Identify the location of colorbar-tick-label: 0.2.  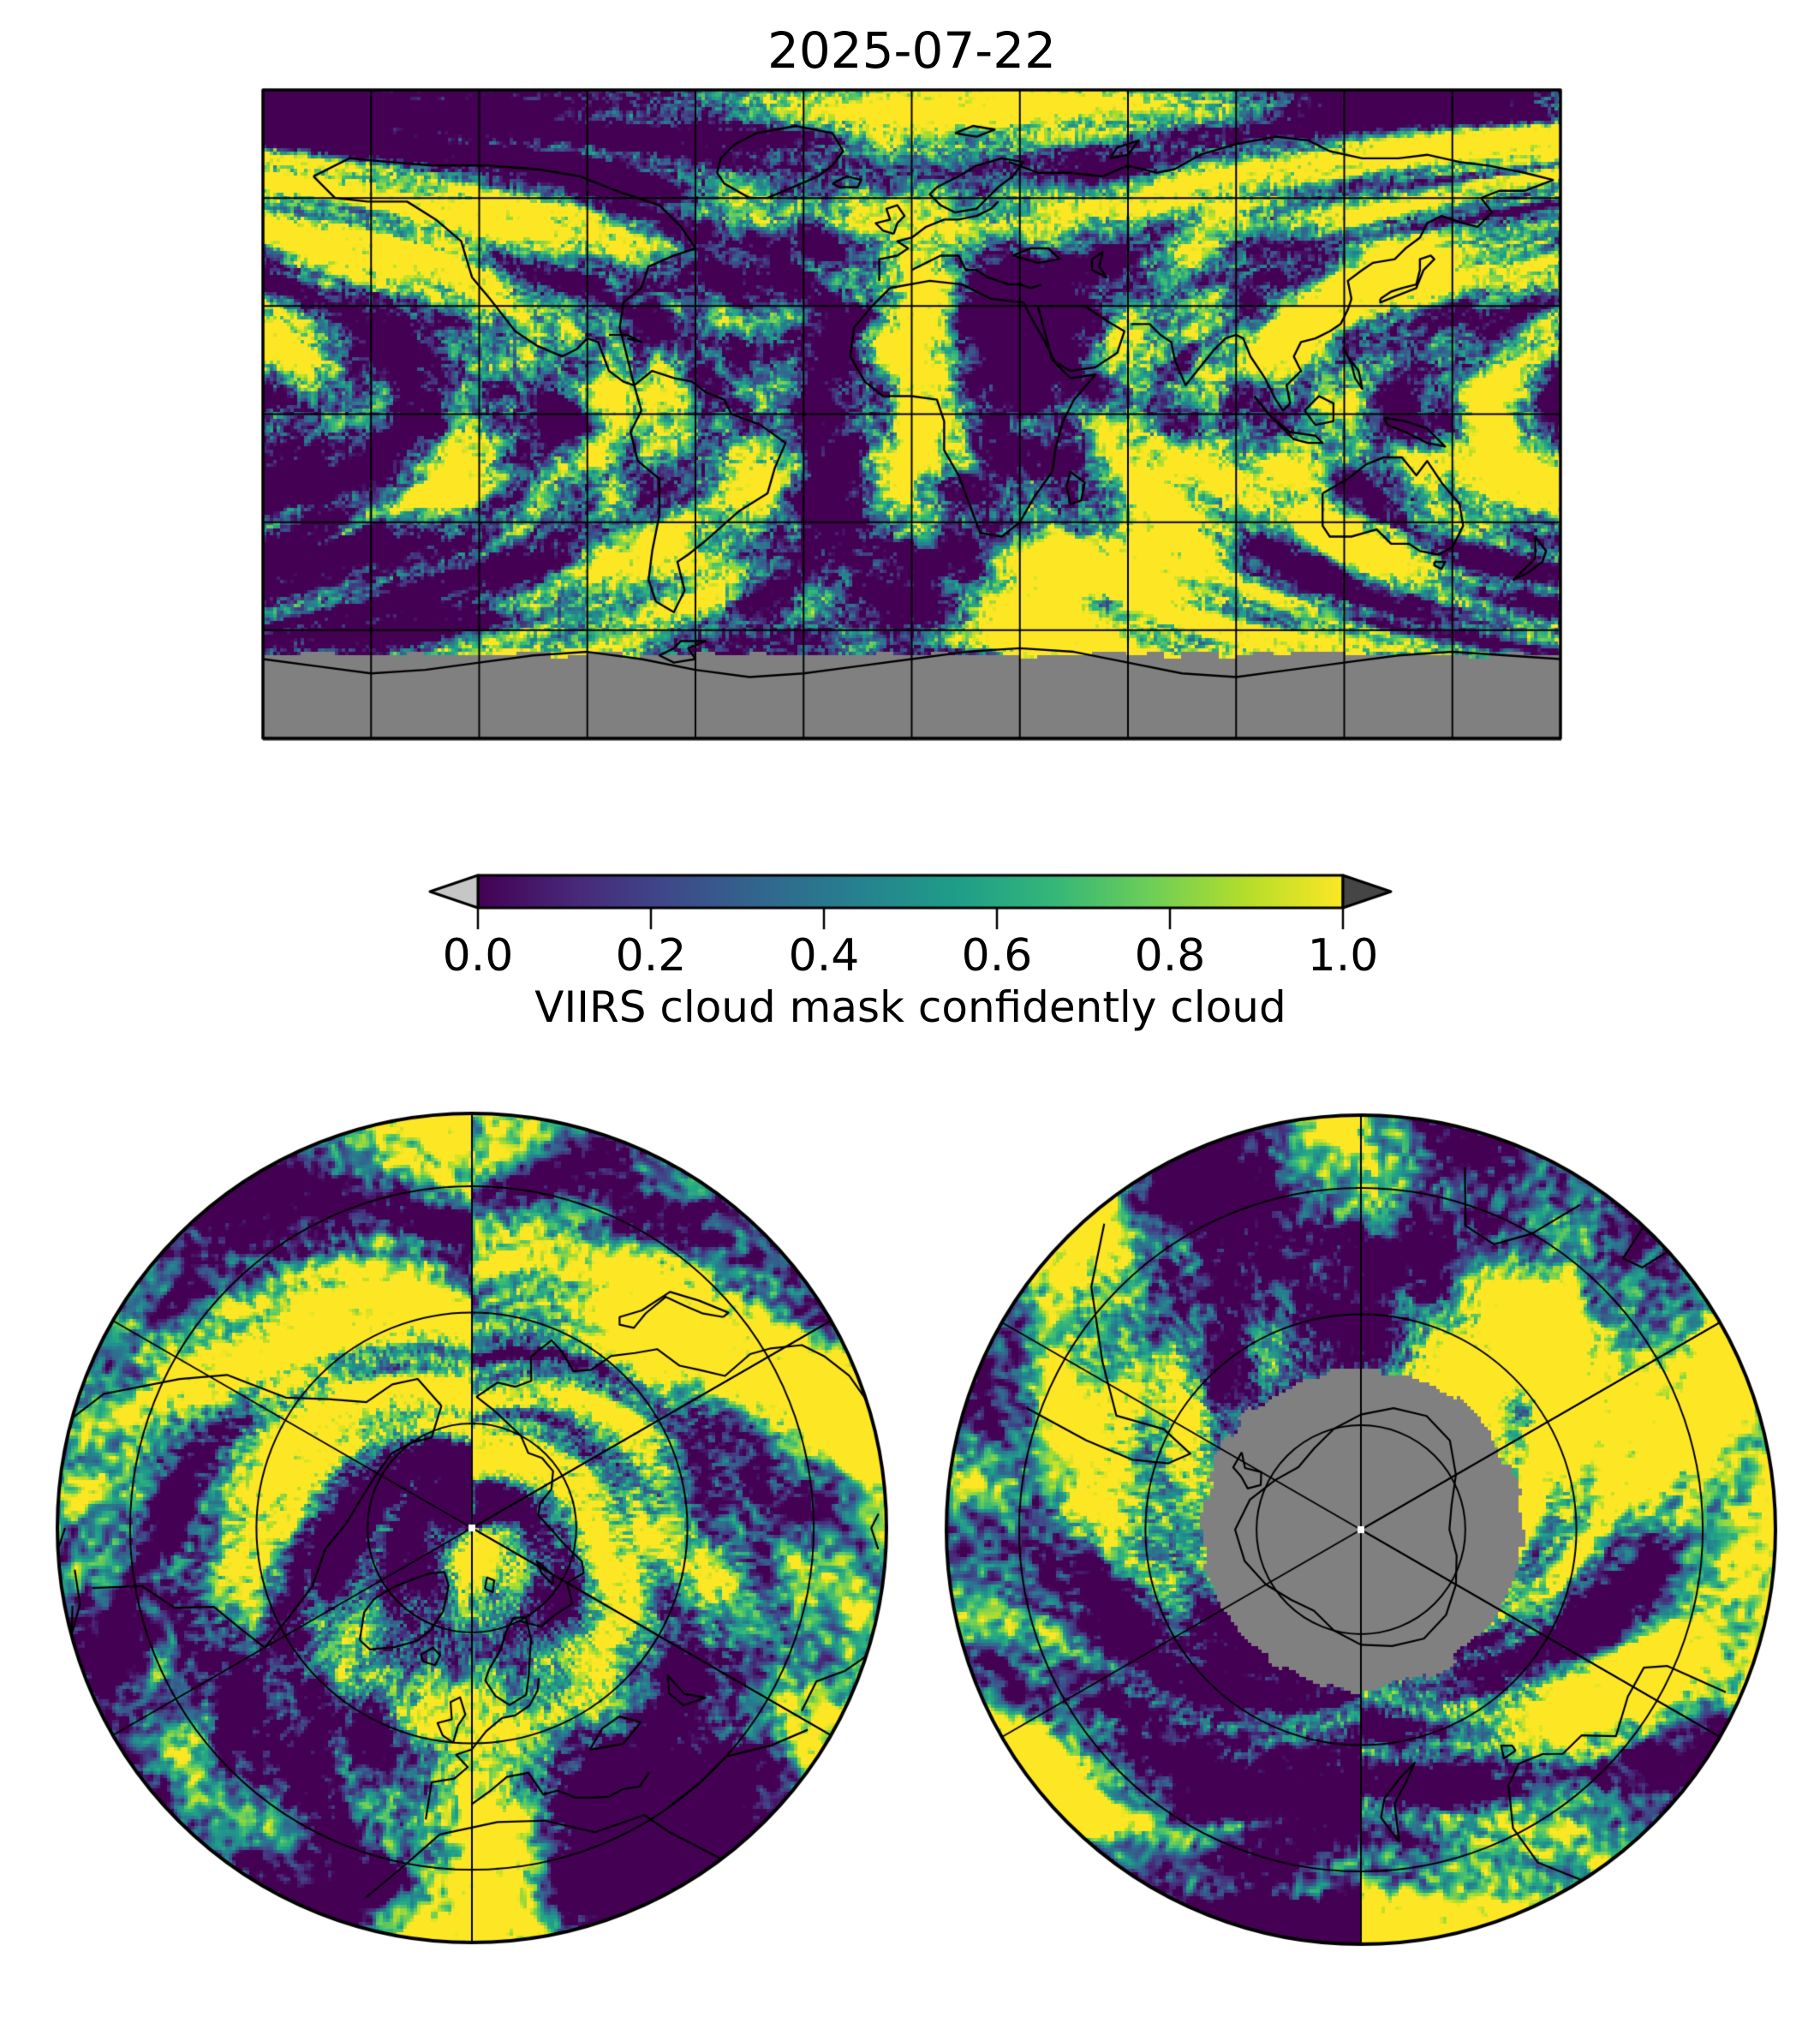
(651, 956).